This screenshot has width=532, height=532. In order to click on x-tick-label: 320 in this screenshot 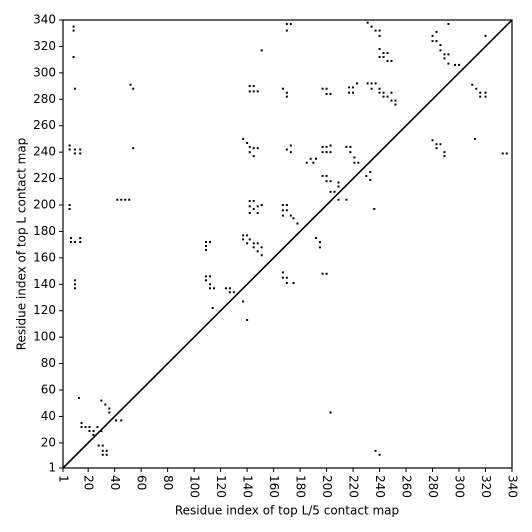, I will do `click(486, 486)`.